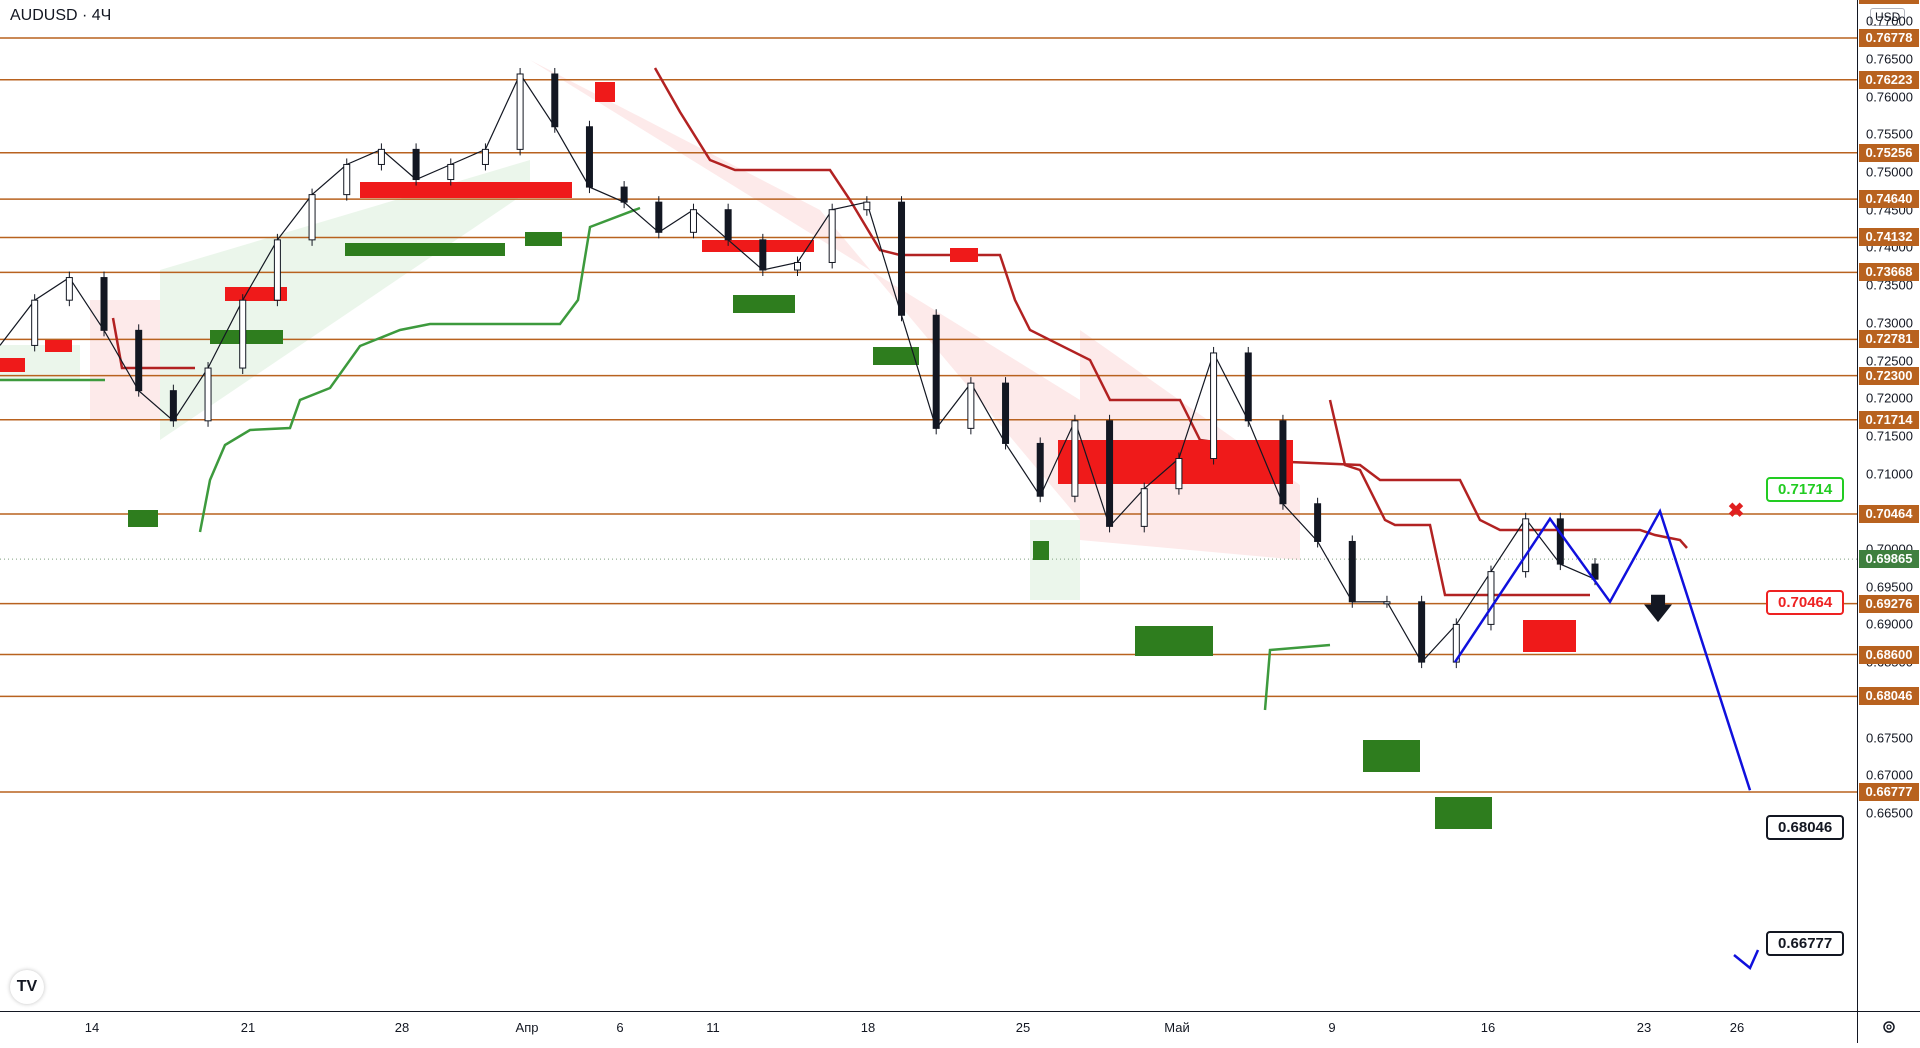 Image resolution: width=1920 pixels, height=1048 pixels. What do you see at coordinates (27, 987) in the screenshot?
I see `tradingview-logo: TV` at bounding box center [27, 987].